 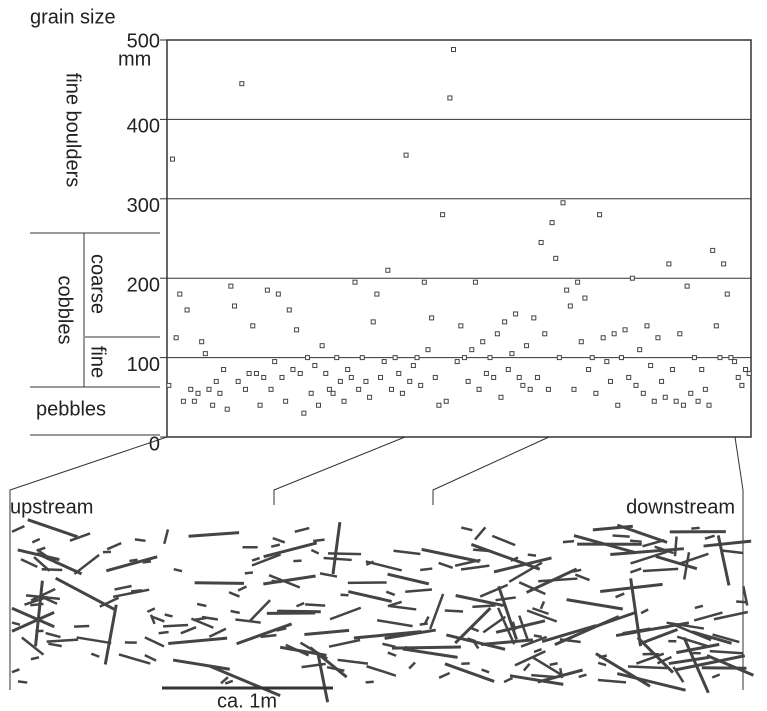 I want to click on y-tick-label: 0, so click(x=154, y=444).